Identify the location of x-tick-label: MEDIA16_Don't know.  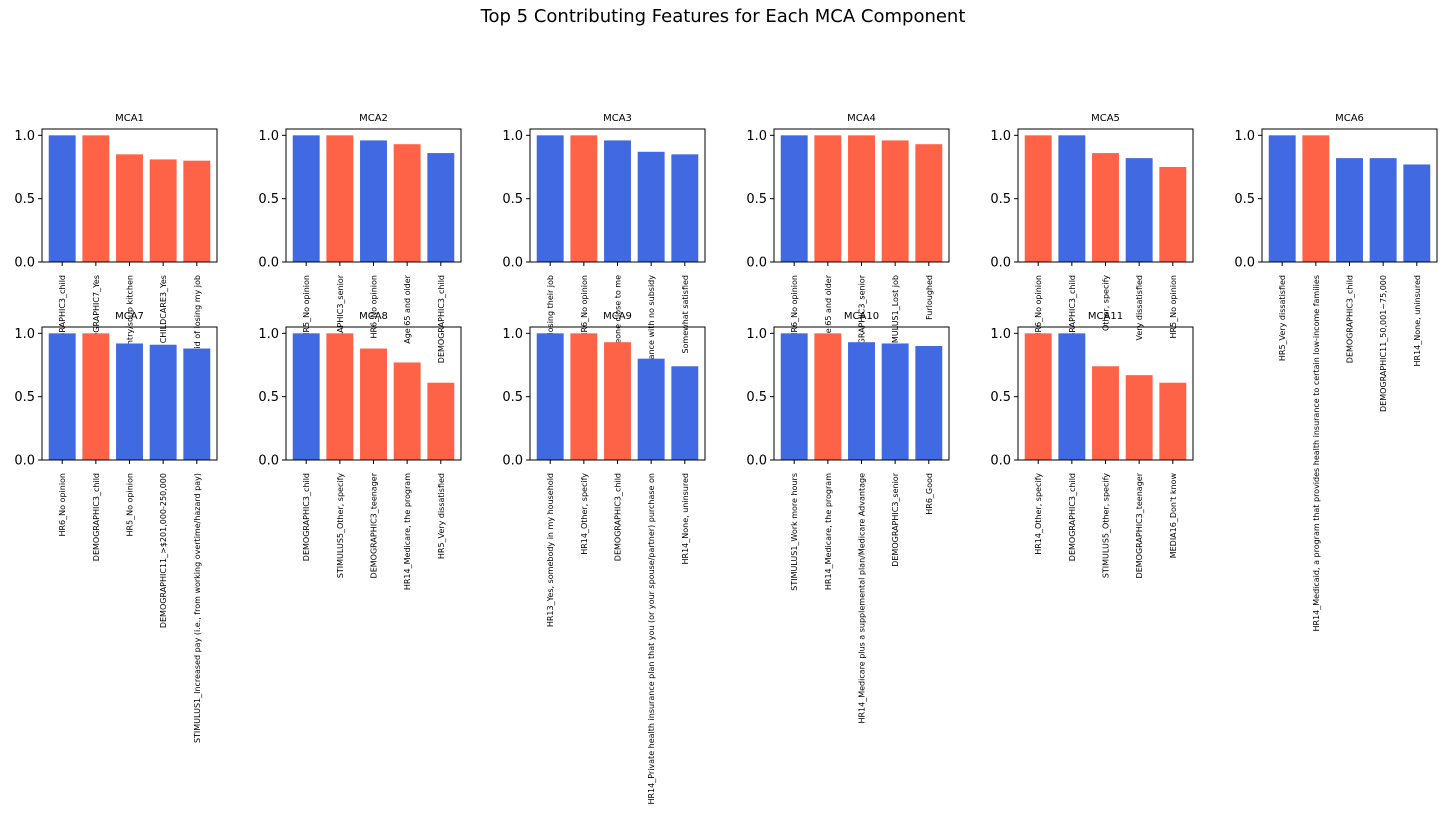
(1173, 516).